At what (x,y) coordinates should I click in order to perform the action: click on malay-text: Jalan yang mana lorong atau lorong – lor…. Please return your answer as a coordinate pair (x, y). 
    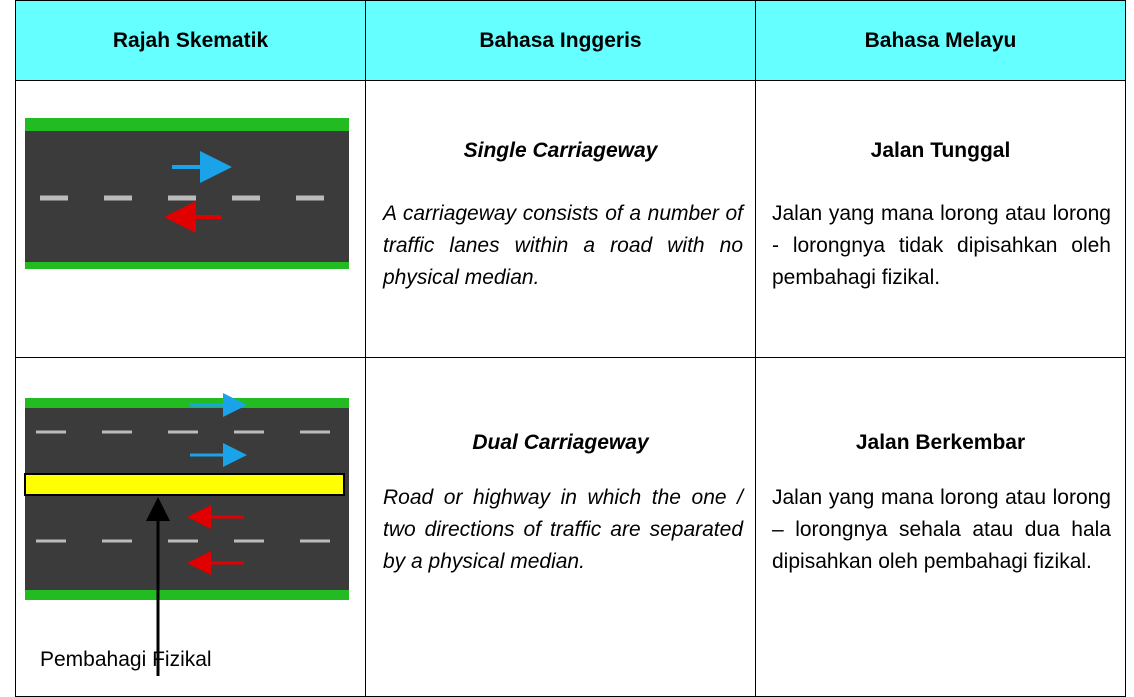
    Looking at the image, I should click on (941, 529).